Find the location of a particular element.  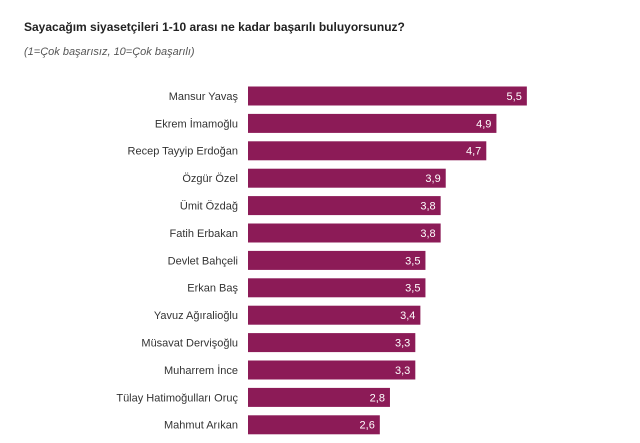

value-label: 5,5 is located at coordinates (514, 97).